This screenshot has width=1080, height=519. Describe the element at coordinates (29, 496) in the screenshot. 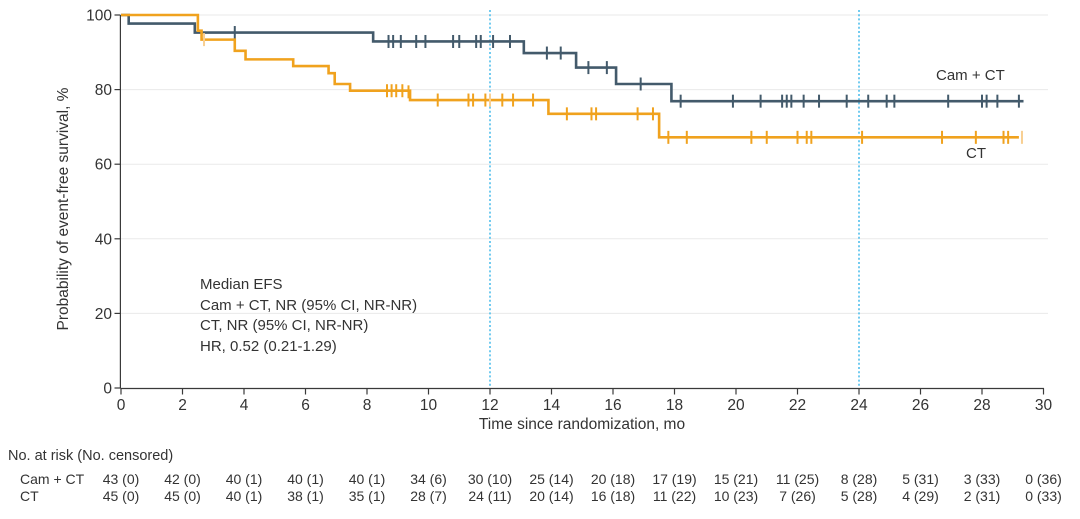

I see `risk-row-label: CT` at that location.